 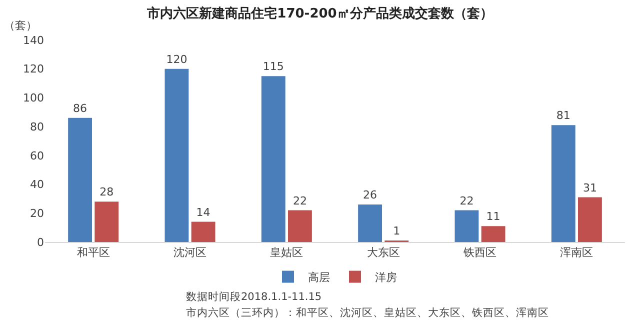 What do you see at coordinates (563, 115) in the screenshot?
I see `data-label: 81` at bounding box center [563, 115].